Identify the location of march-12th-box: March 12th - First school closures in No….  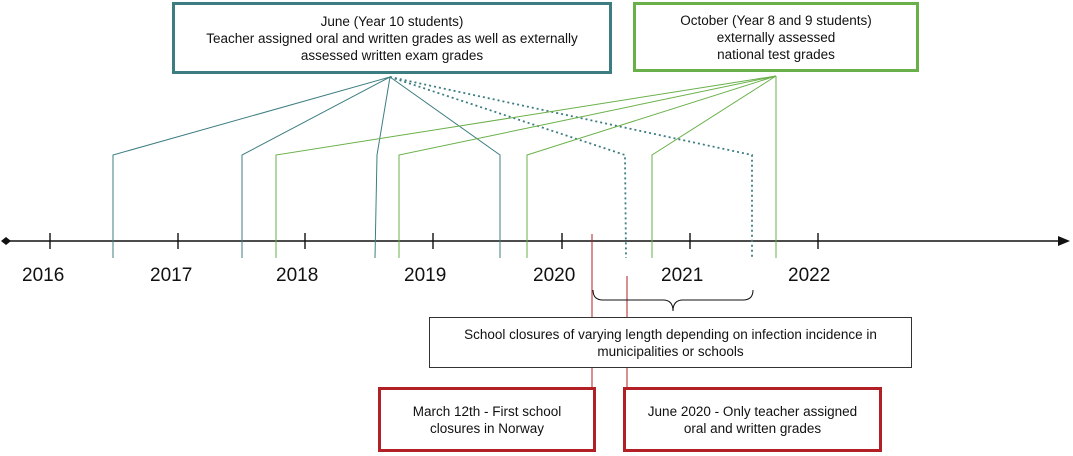
(487, 419).